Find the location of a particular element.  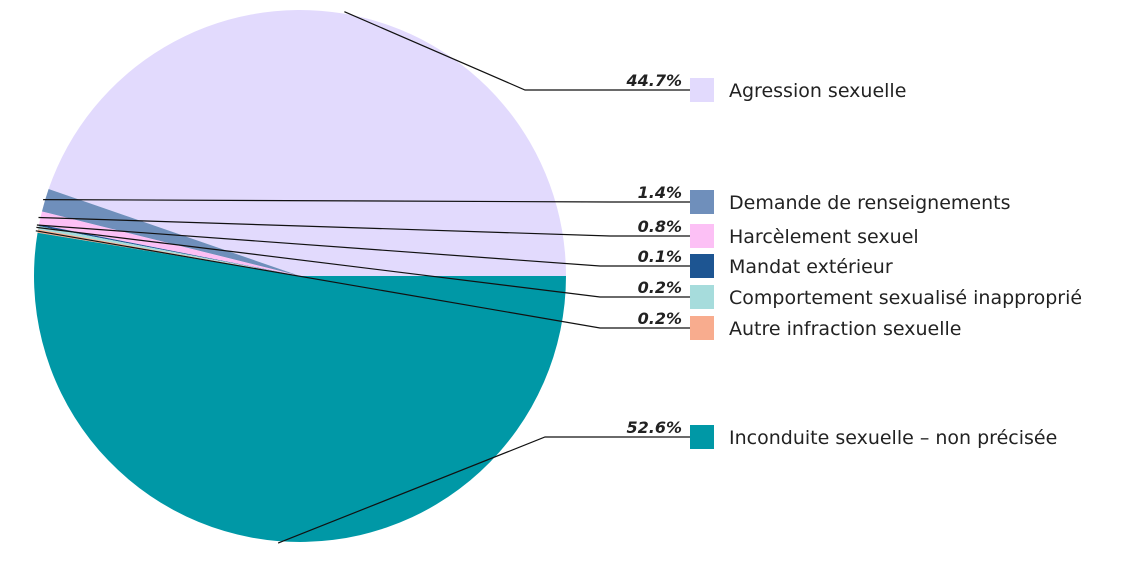

data-label-demande-de-renseignements: 1.4% is located at coordinates (660, 192).